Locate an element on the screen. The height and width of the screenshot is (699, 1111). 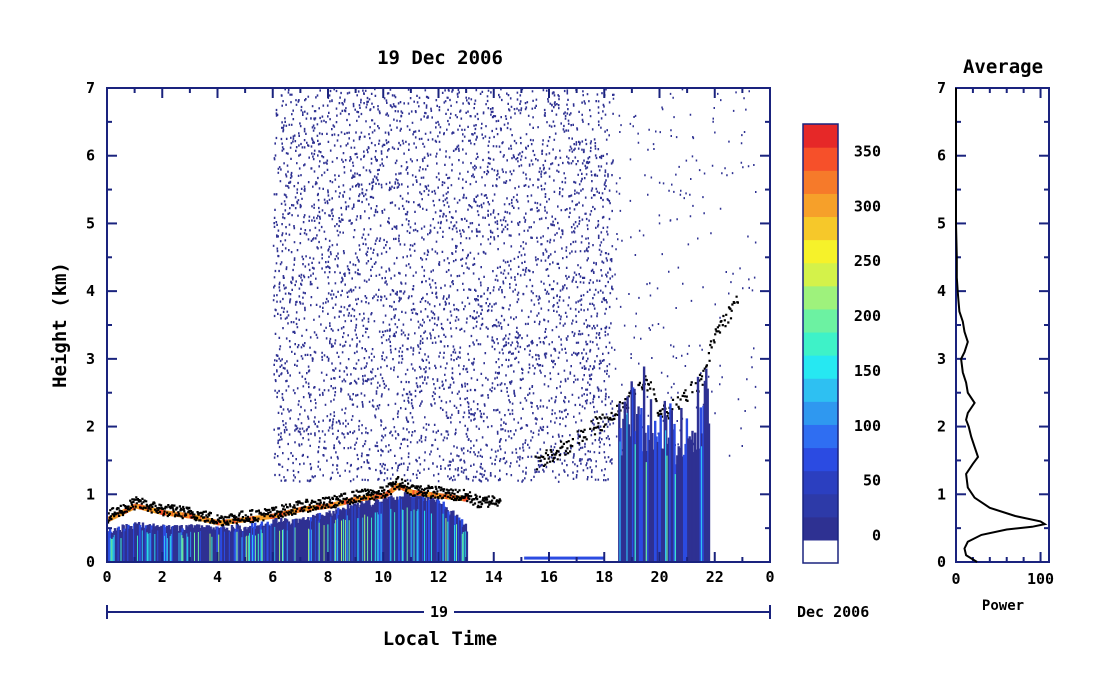
avg-x-tick-label: 0 is located at coordinates (955, 579).